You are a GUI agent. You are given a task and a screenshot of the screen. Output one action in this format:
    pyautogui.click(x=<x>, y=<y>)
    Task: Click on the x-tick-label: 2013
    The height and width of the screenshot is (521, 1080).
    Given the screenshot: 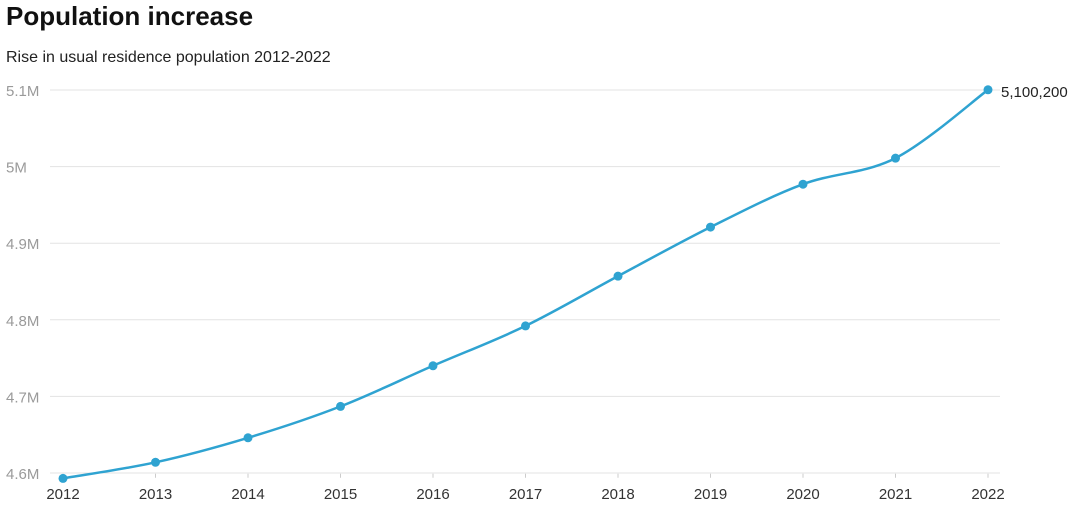 What is the action you would take?
    pyautogui.click(x=155, y=494)
    